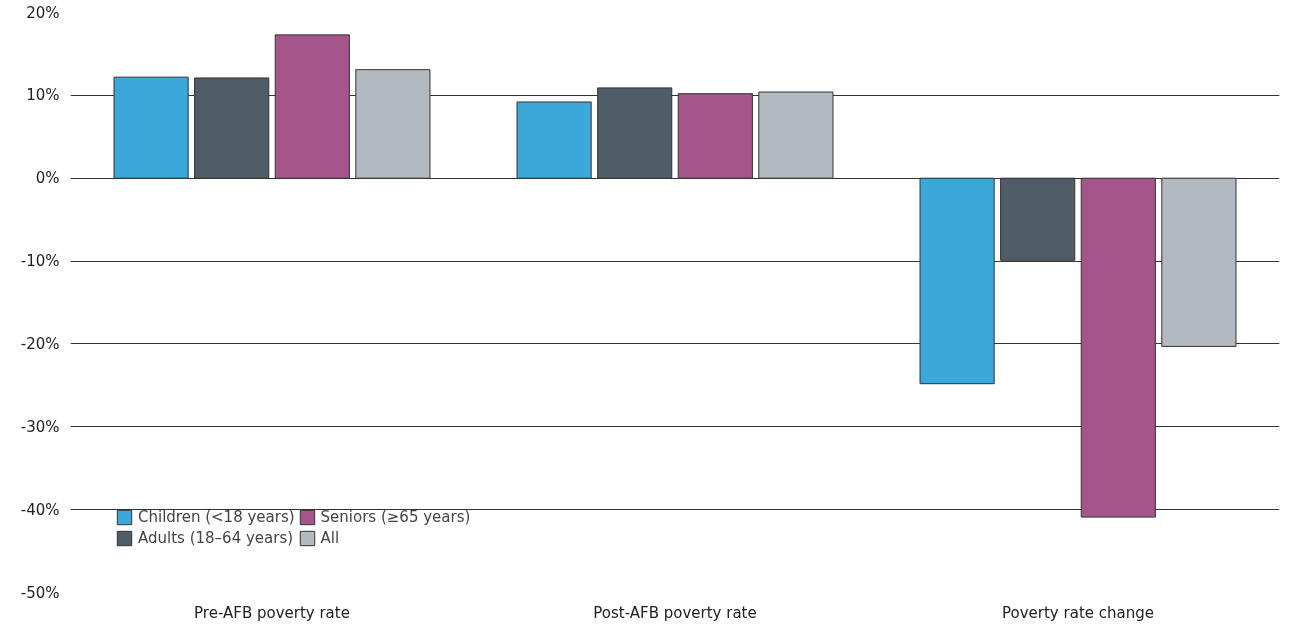 The image size is (1289, 624). What do you see at coordinates (43, 95) in the screenshot?
I see `y-tick-label: 10%` at bounding box center [43, 95].